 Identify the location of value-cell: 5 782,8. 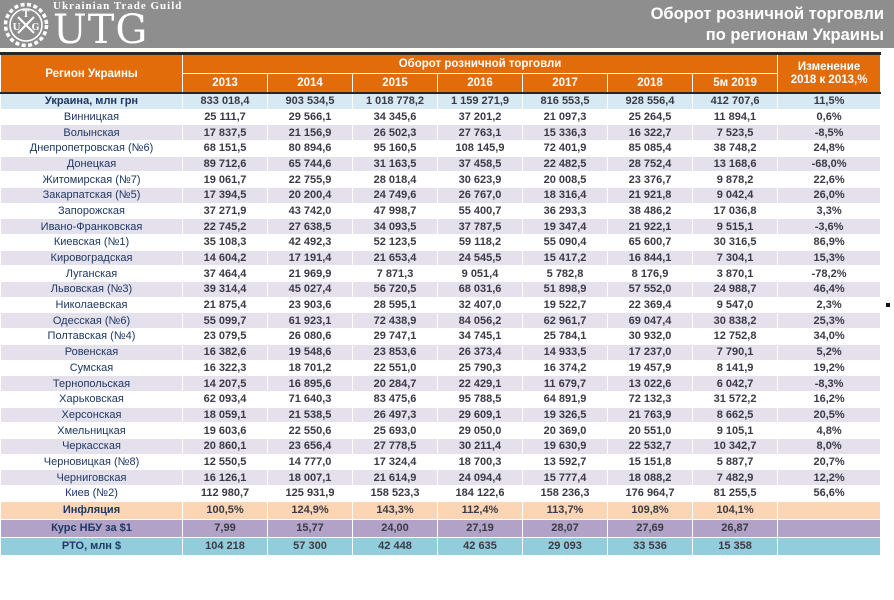
(565, 273).